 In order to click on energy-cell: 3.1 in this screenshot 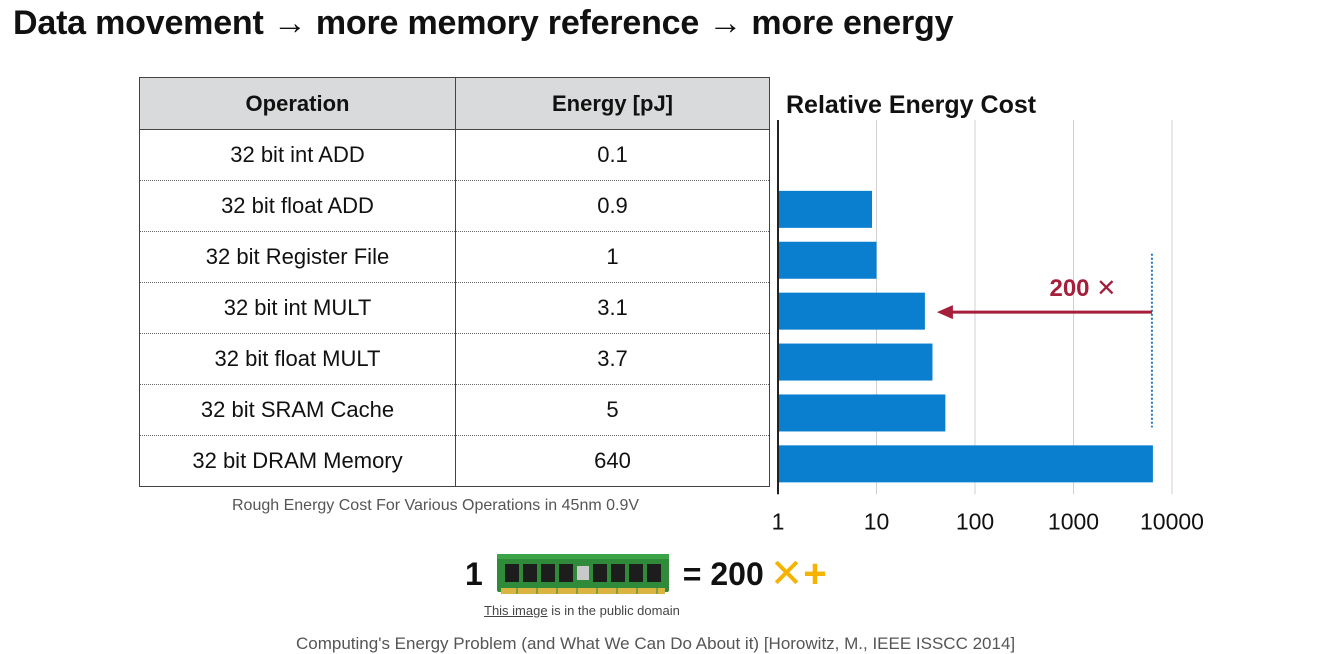, I will do `click(612, 308)`.